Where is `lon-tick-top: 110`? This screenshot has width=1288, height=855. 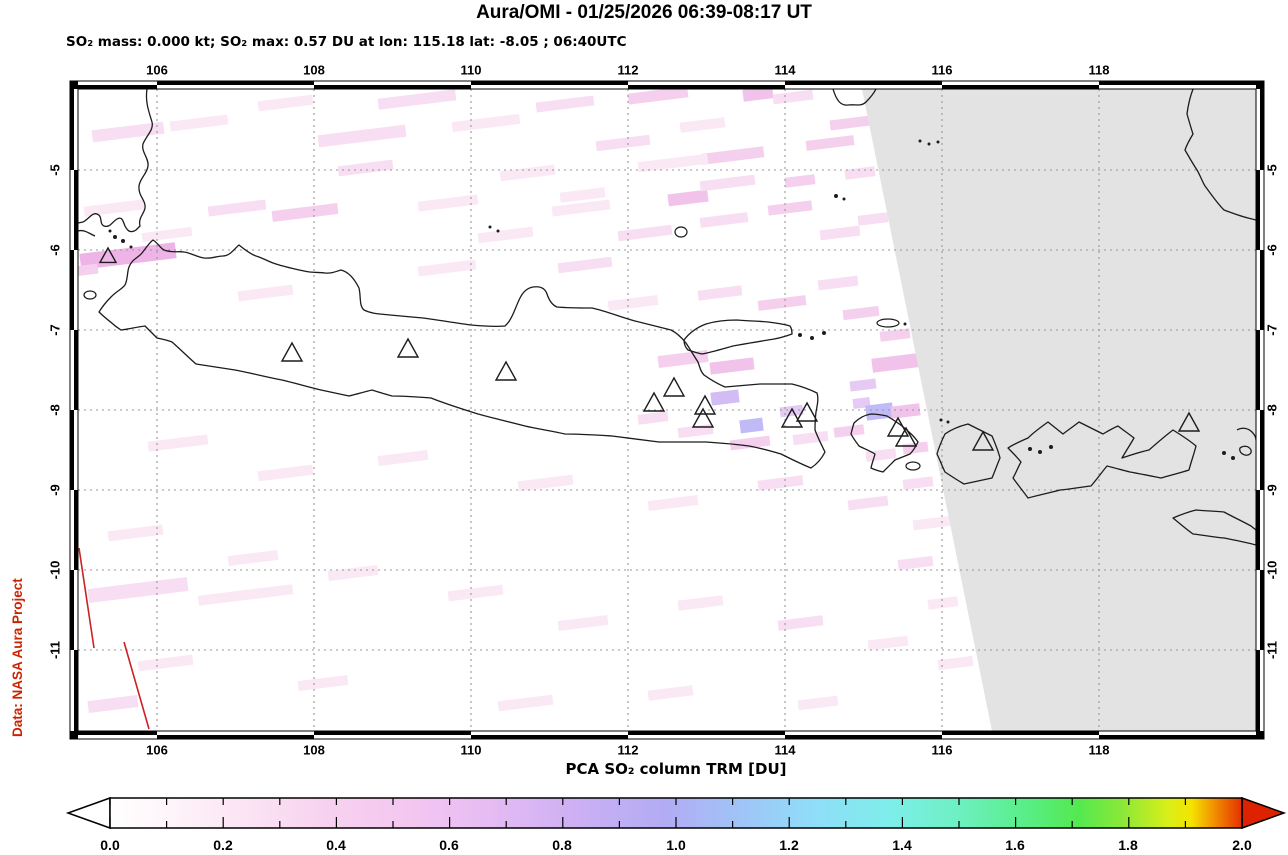
lon-tick-top: 110 is located at coordinates (471, 70).